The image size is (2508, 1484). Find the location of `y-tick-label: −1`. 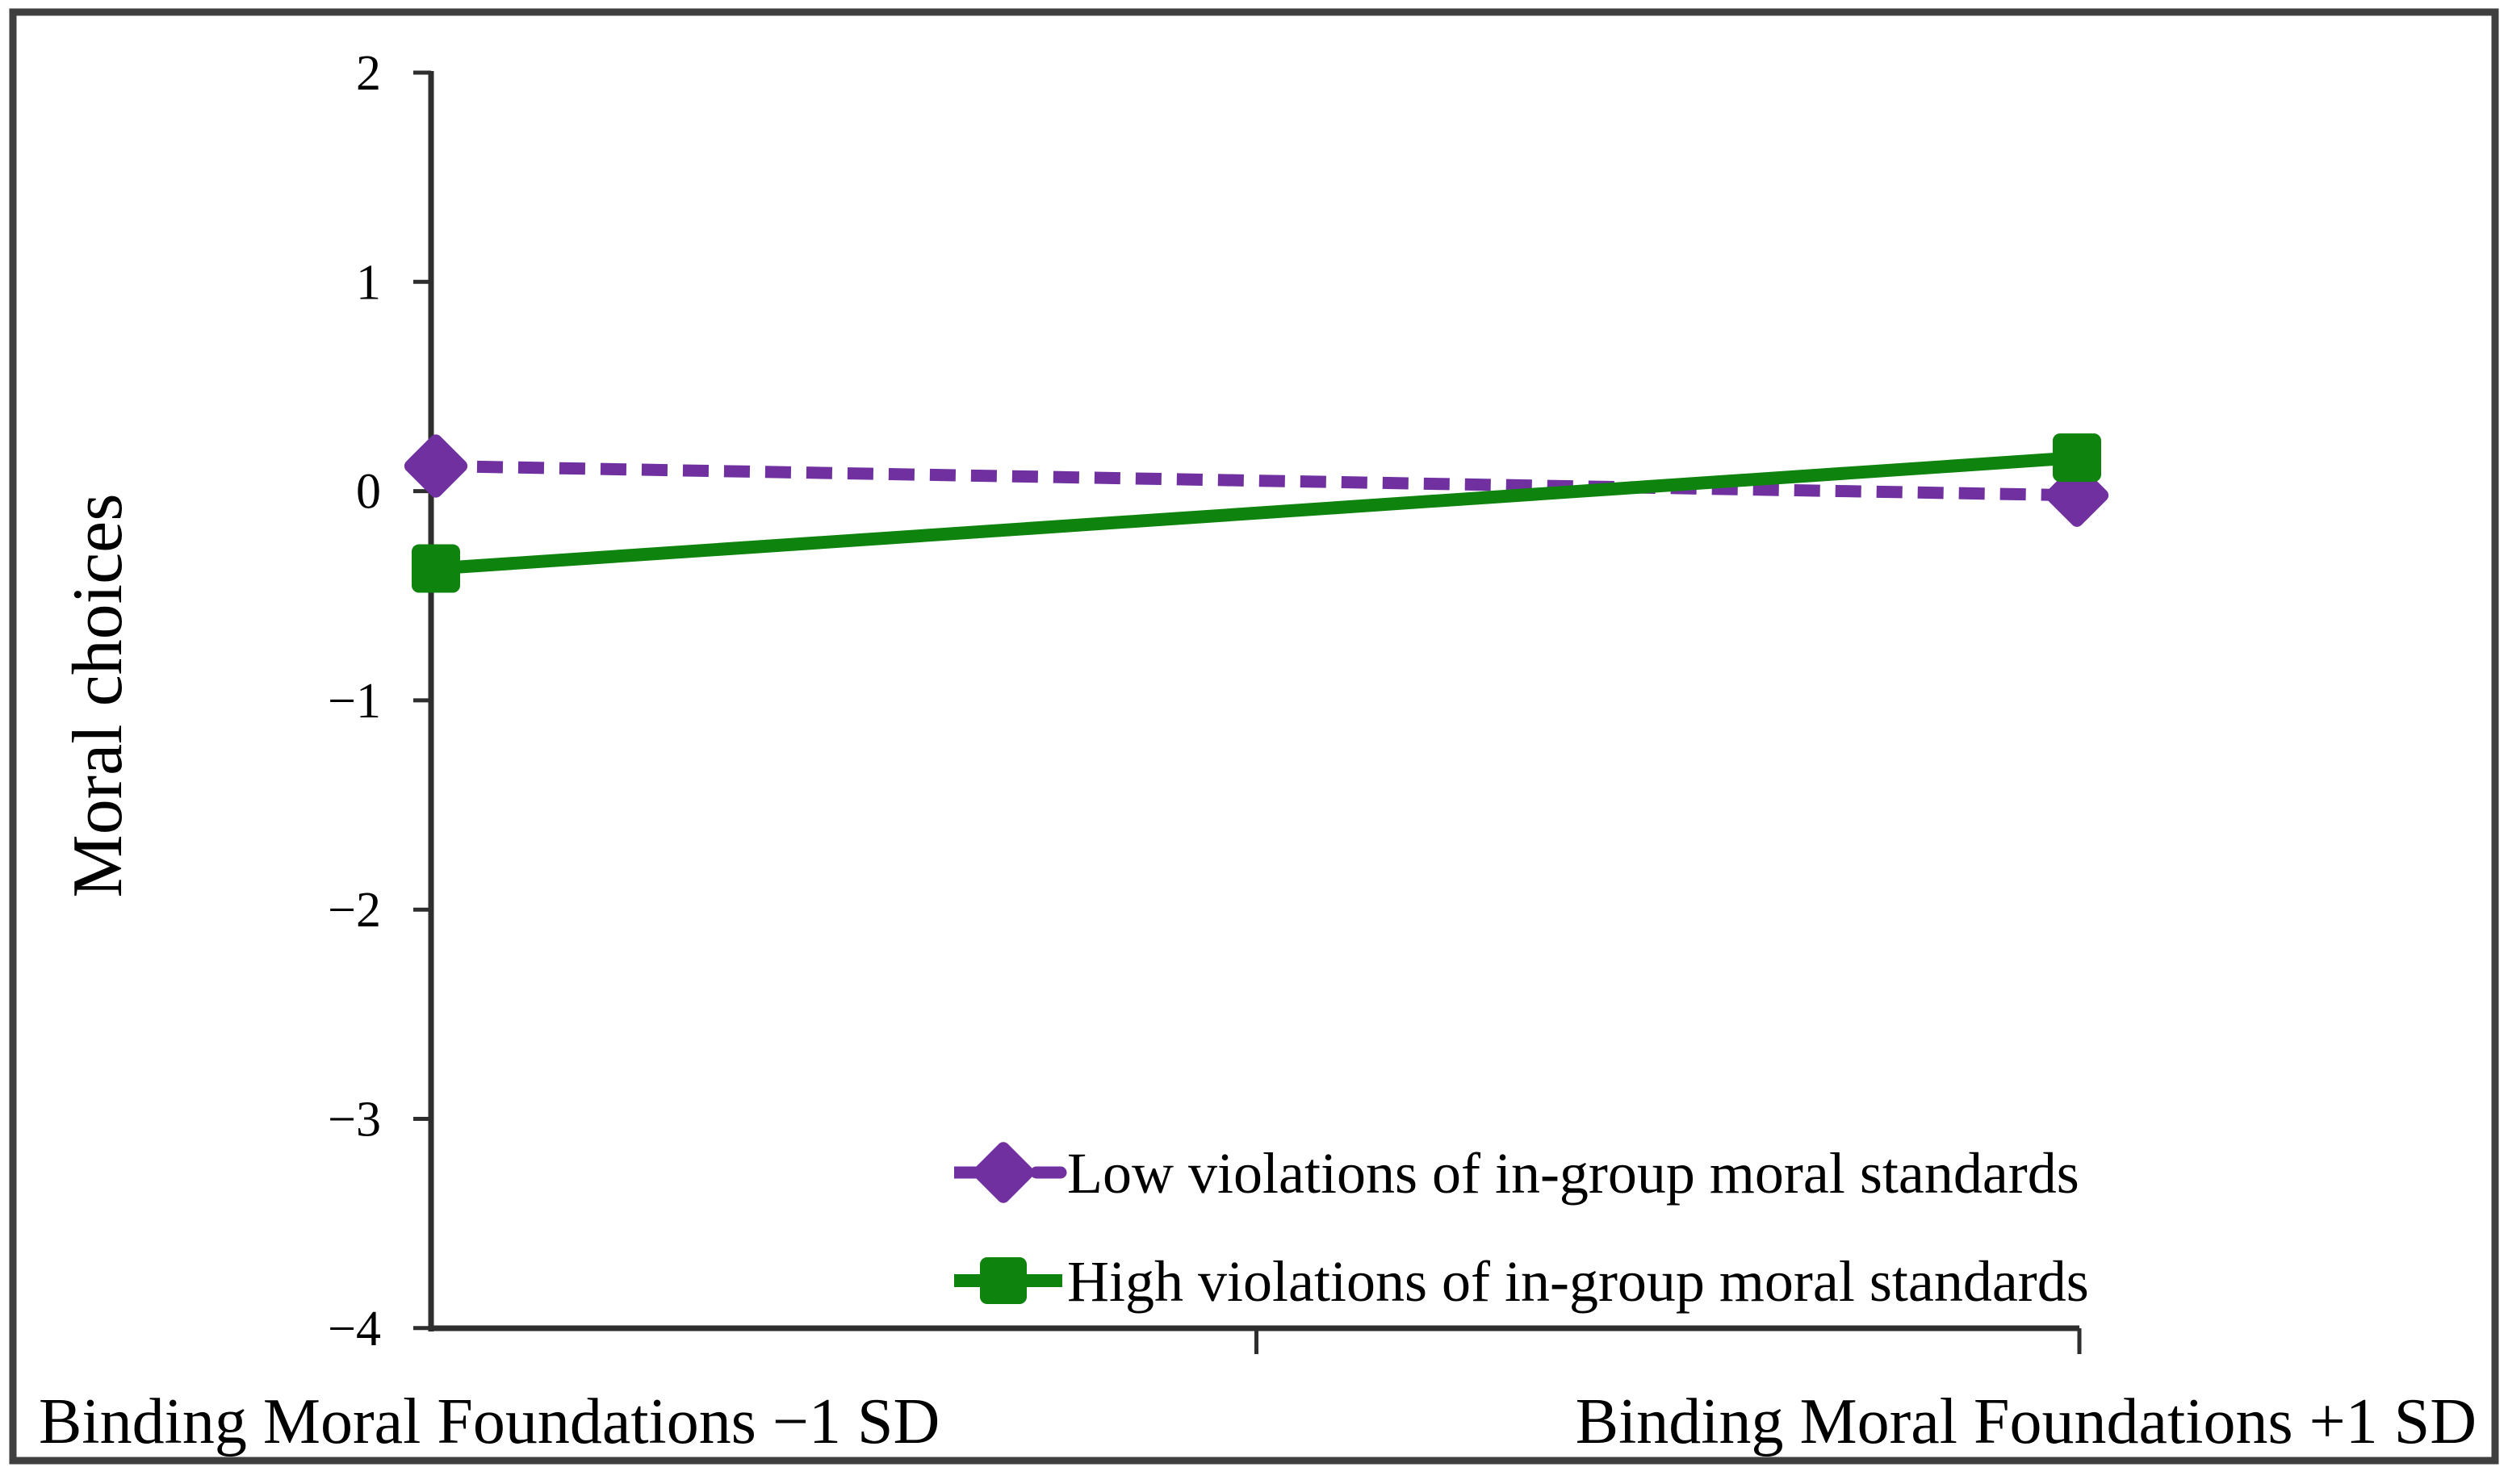

y-tick-label: −1 is located at coordinates (354, 701).